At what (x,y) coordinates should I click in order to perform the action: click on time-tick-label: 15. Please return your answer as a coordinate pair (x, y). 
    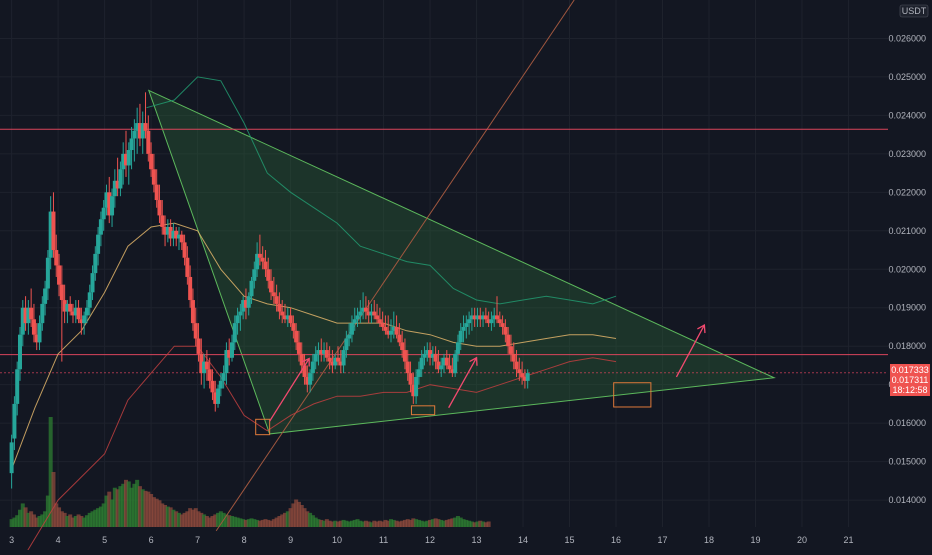
    Looking at the image, I should click on (570, 540).